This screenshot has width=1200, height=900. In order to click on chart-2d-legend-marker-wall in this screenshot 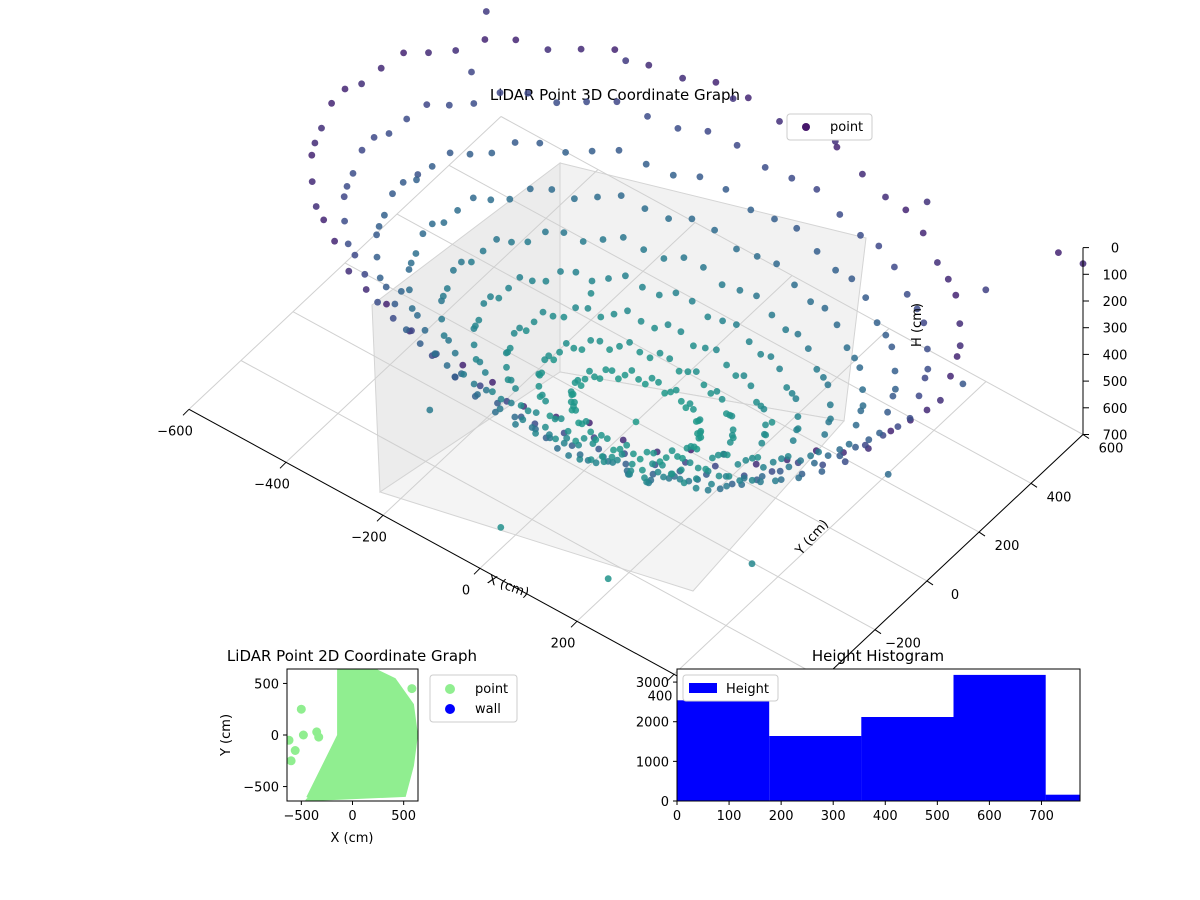, I will do `click(450, 709)`.